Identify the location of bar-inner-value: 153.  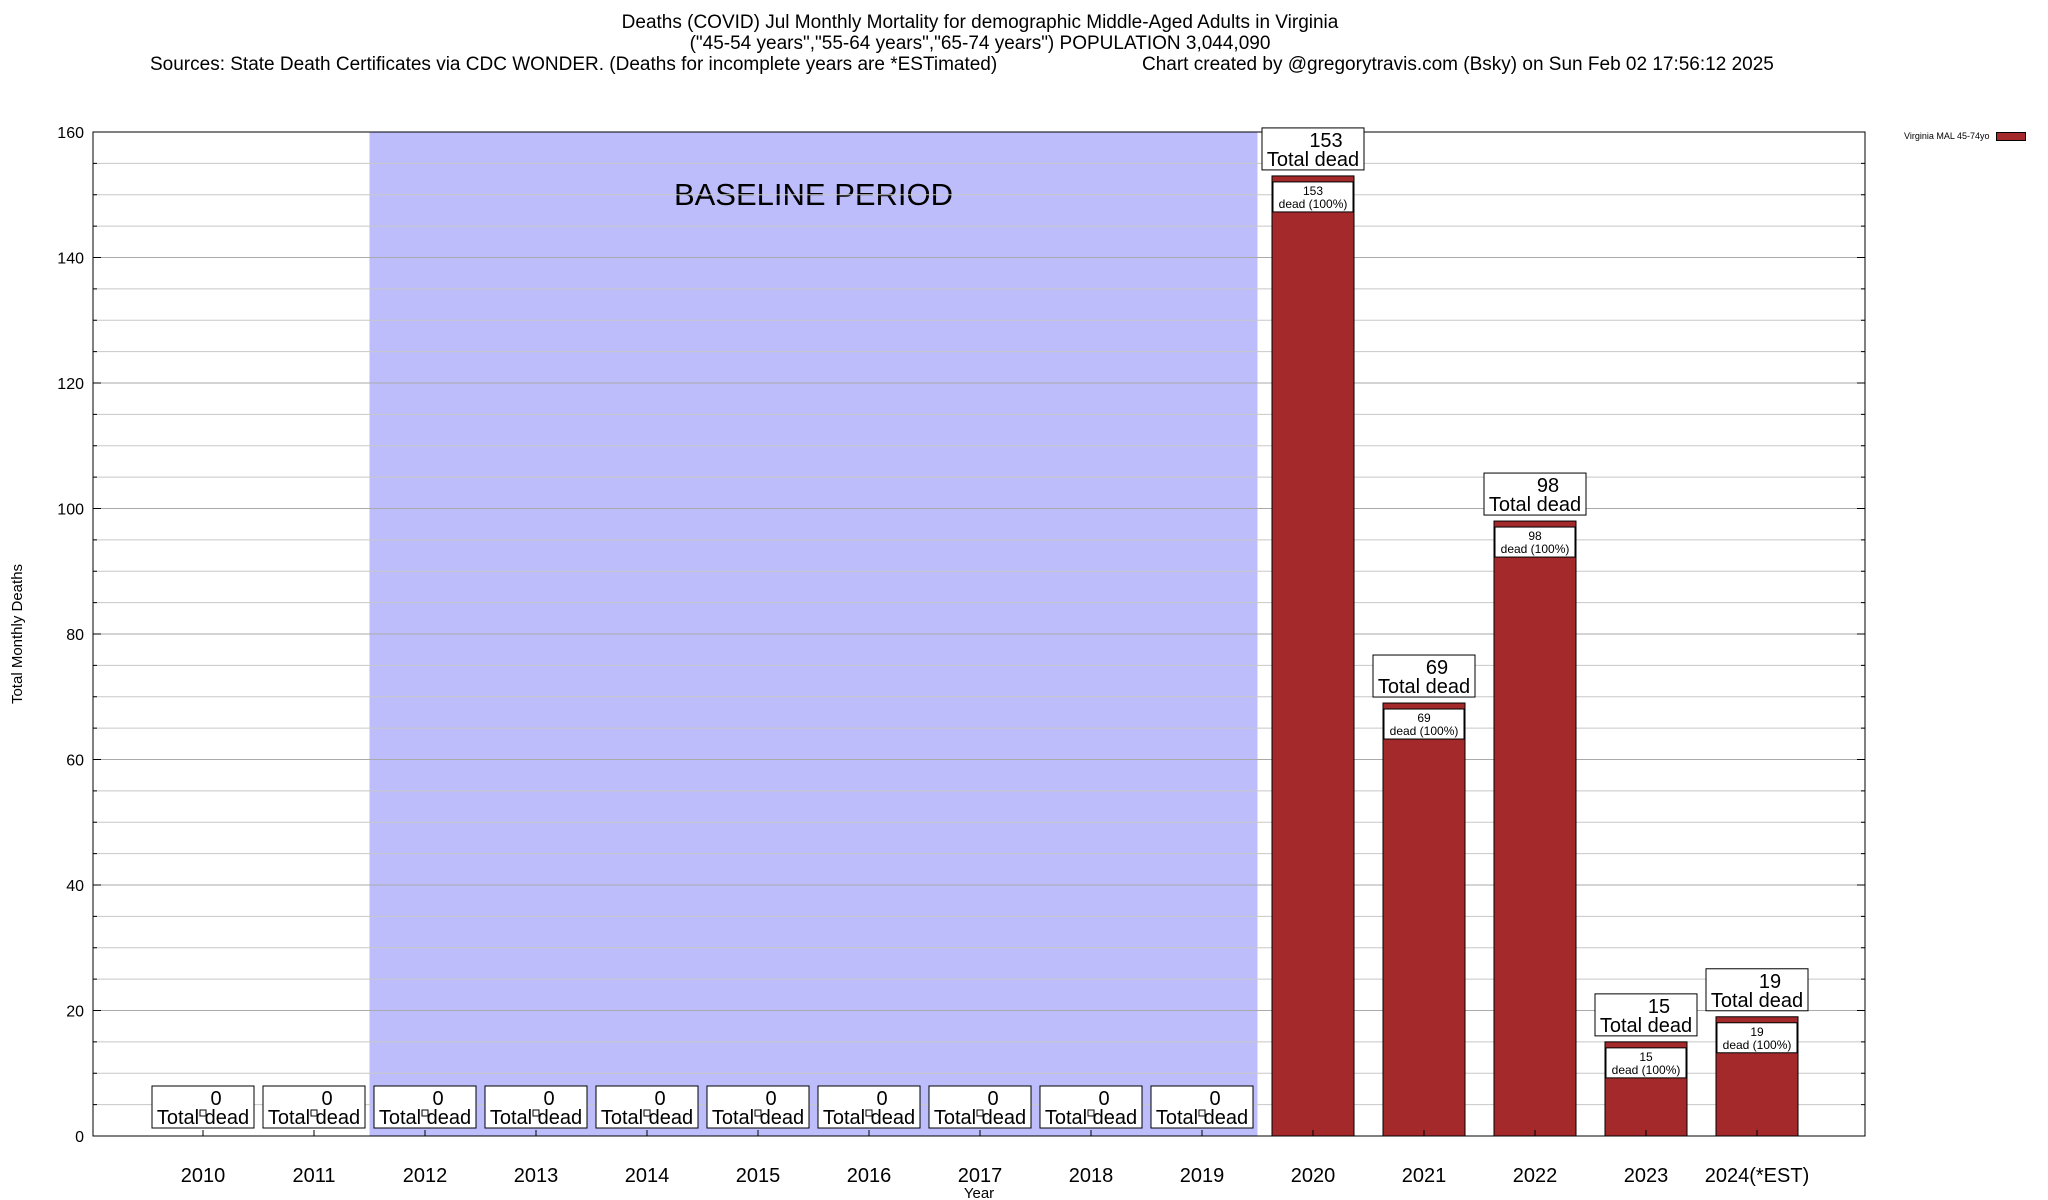
(1313, 191).